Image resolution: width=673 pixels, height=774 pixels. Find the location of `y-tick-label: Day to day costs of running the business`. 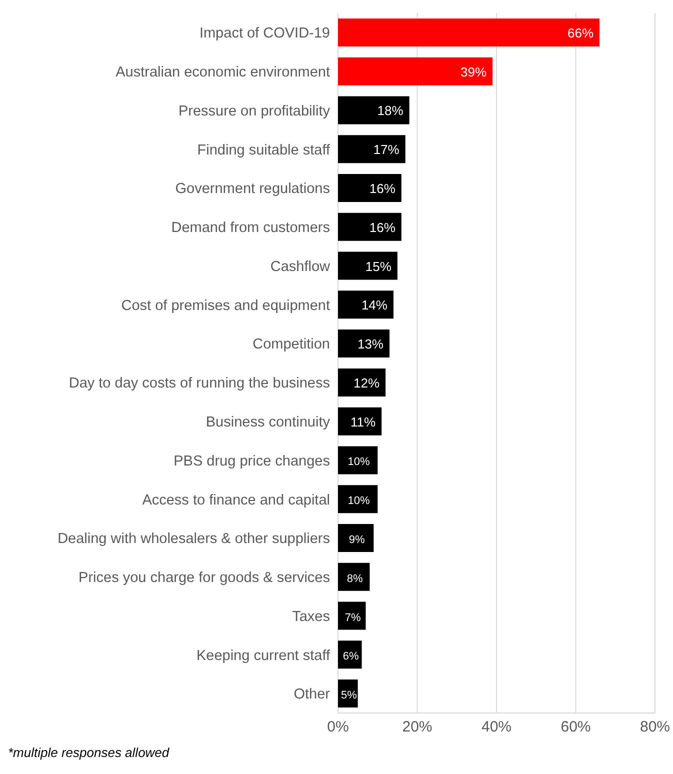

y-tick-label: Day to day costs of running the business is located at coordinates (199, 384).